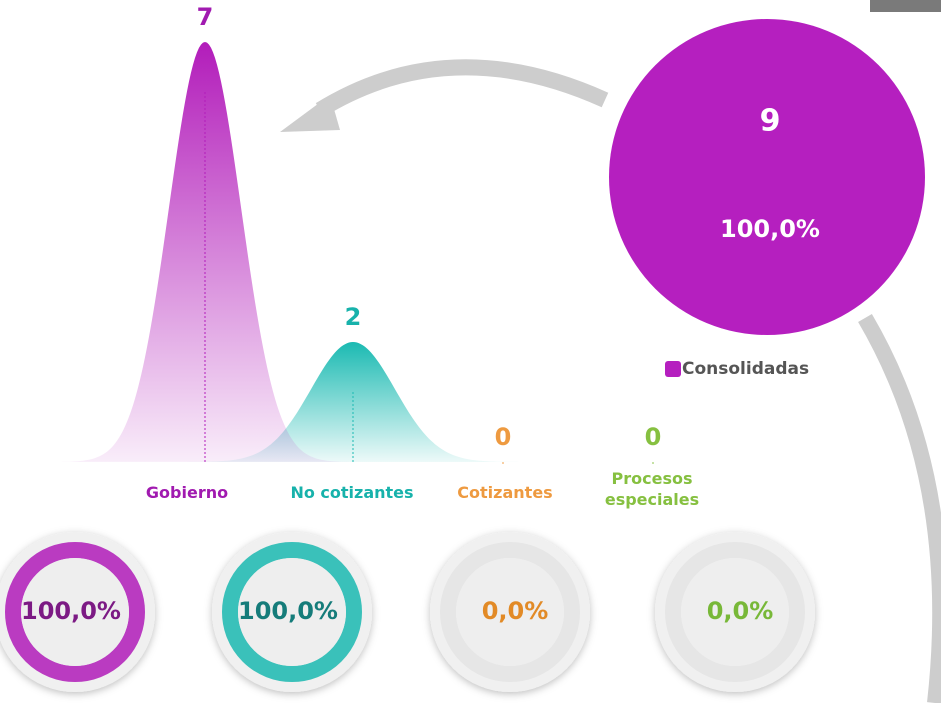  Describe the element at coordinates (352, 492) in the screenshot. I see `category-label: No cotizantes` at that location.